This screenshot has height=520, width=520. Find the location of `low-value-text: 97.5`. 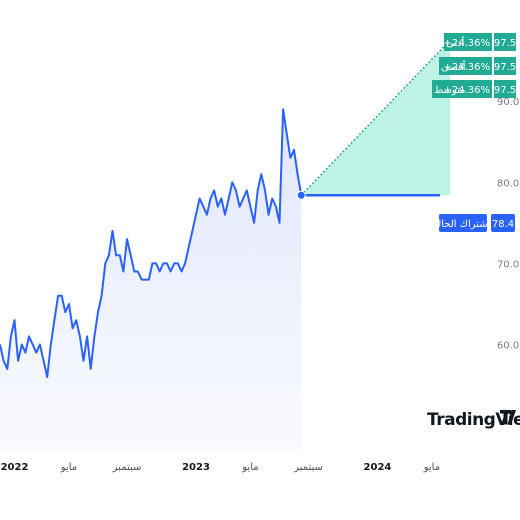

low-value-text: 97.5 is located at coordinates (505, 43).